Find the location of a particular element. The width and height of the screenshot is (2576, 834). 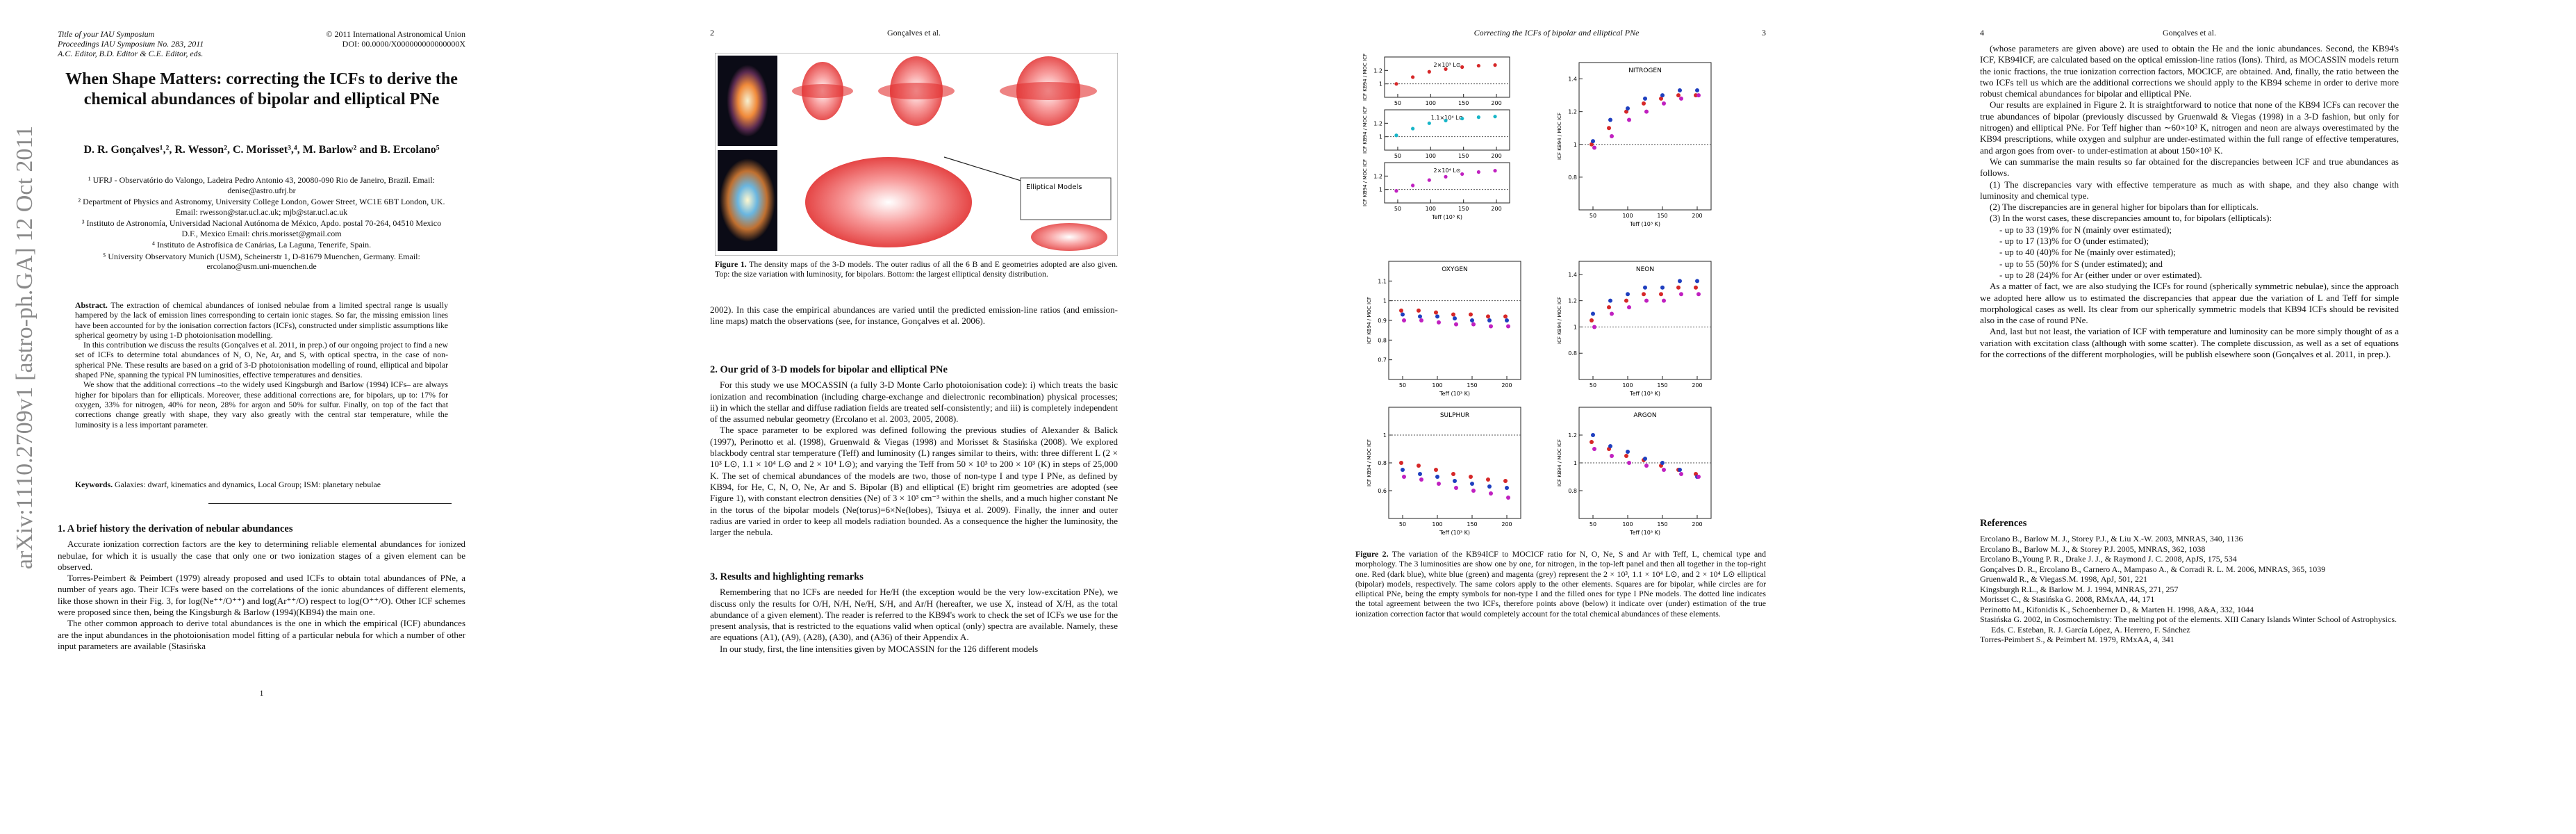

panel-label: 2×10³ L⊙ is located at coordinates (1448, 65).